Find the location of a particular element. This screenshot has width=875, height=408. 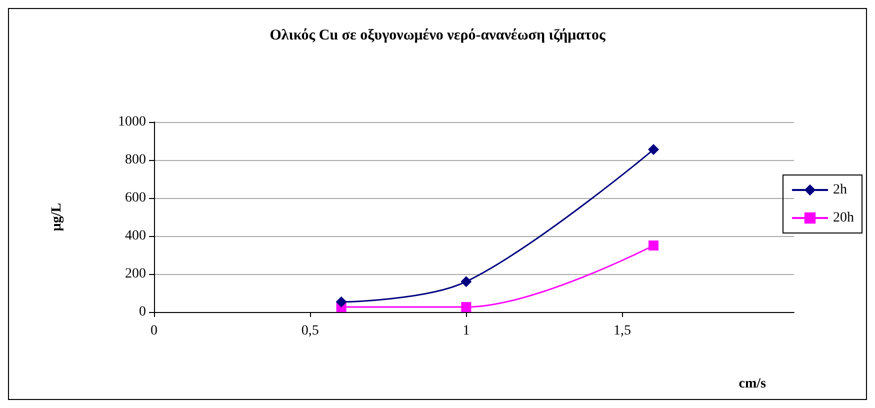

y-tick-label: 200 is located at coordinates (135, 274).